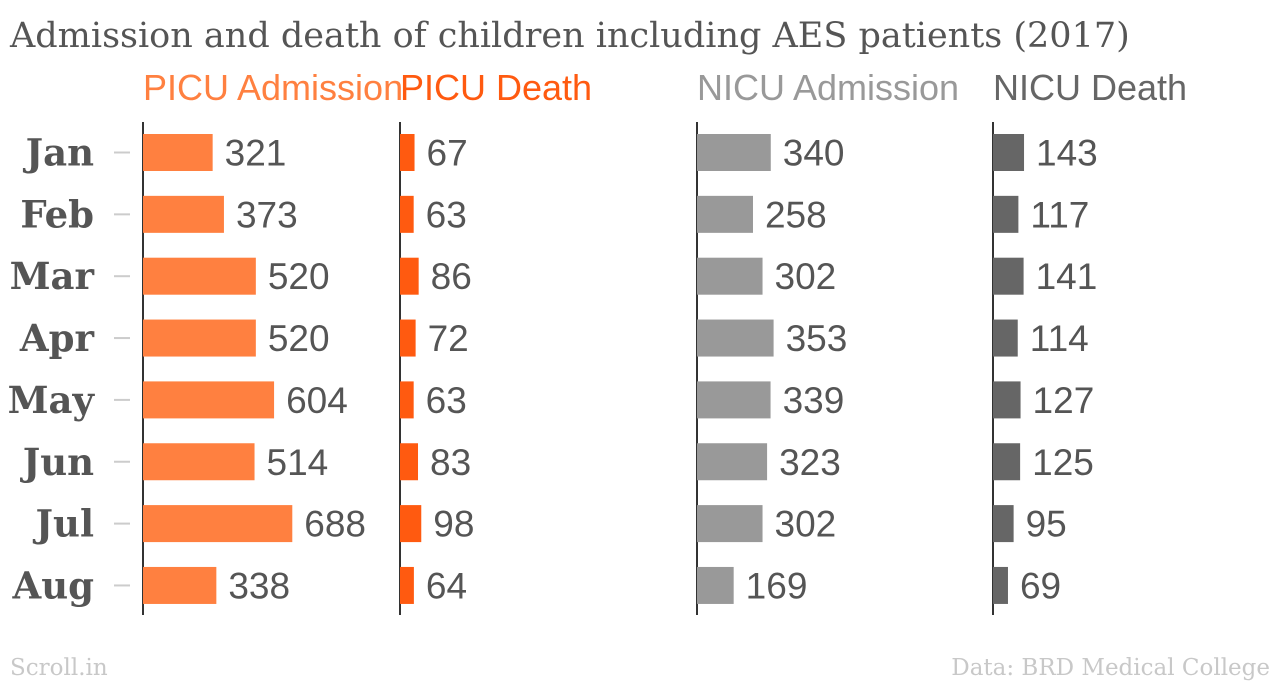  I want to click on value-label-picu-death-jul: 98, so click(453, 524).